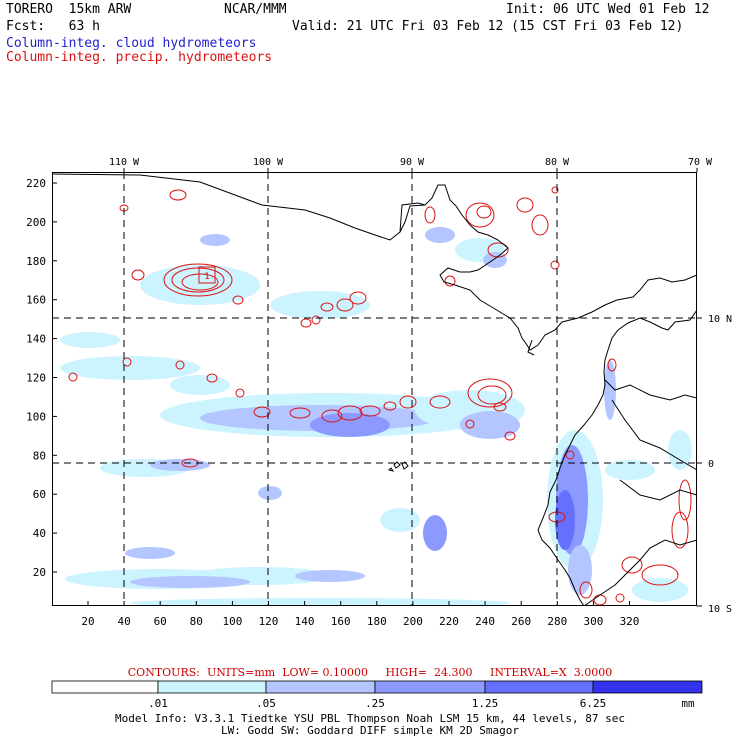 The image size is (740, 740). What do you see at coordinates (268, 162) in the screenshot?
I see `lon-label: 100 W` at bounding box center [268, 162].